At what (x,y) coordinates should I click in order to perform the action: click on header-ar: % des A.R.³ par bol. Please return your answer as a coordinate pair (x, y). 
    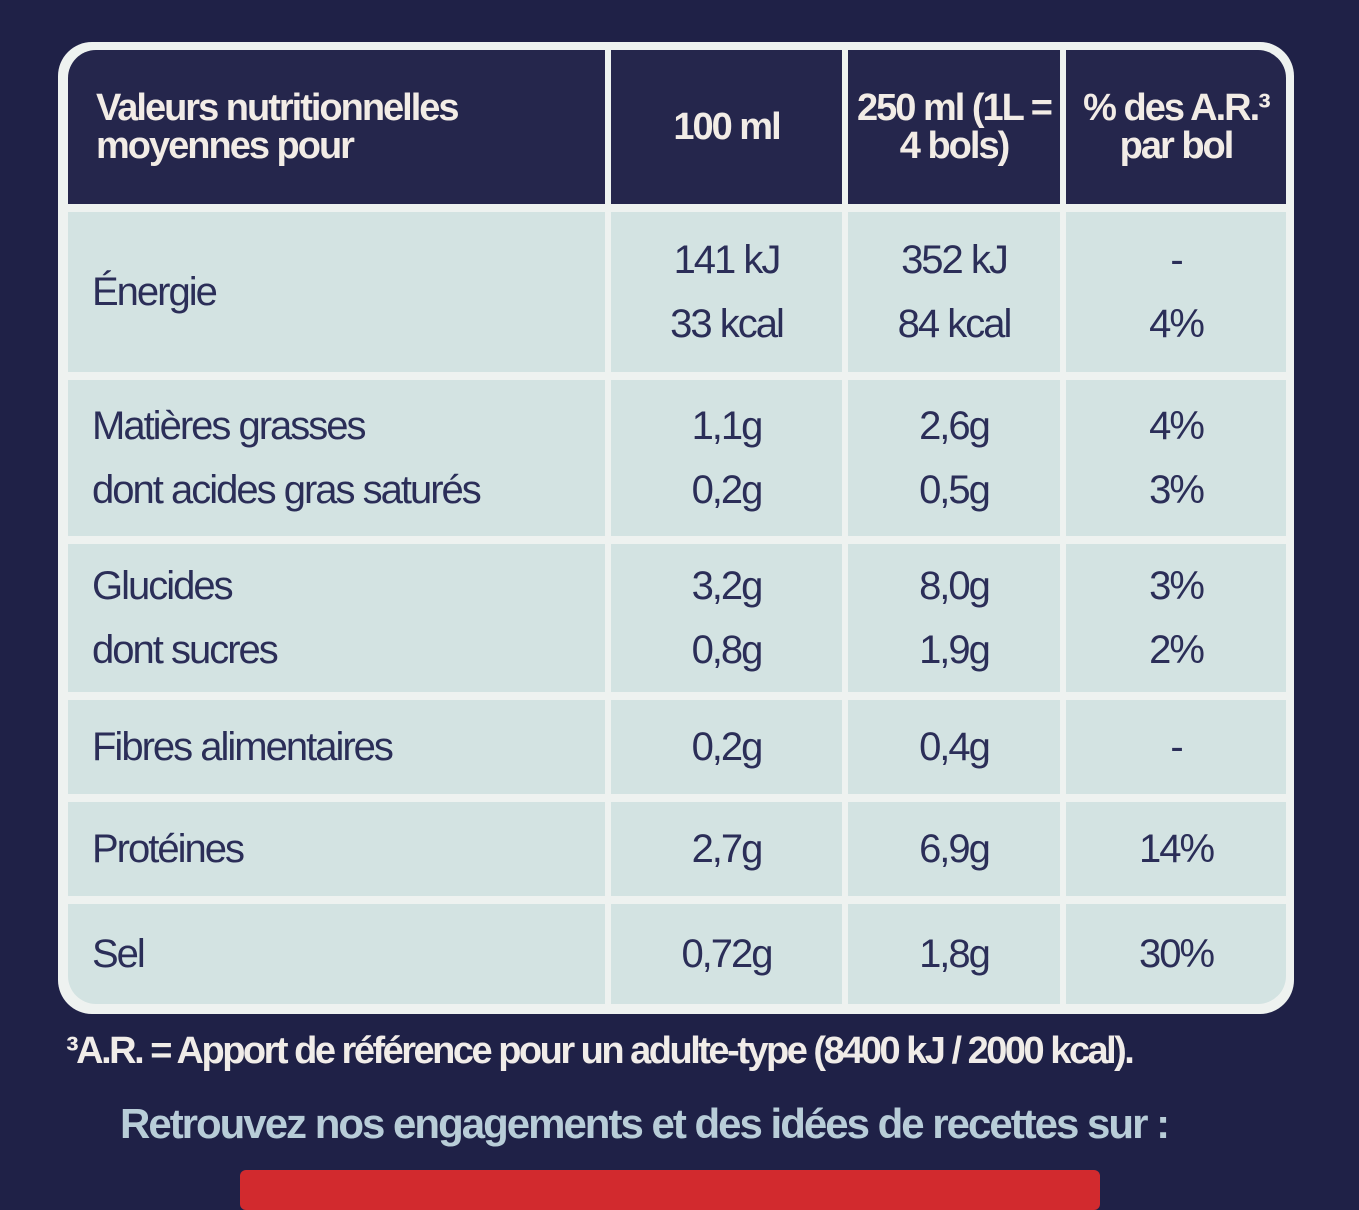
    Looking at the image, I should click on (1174, 131).